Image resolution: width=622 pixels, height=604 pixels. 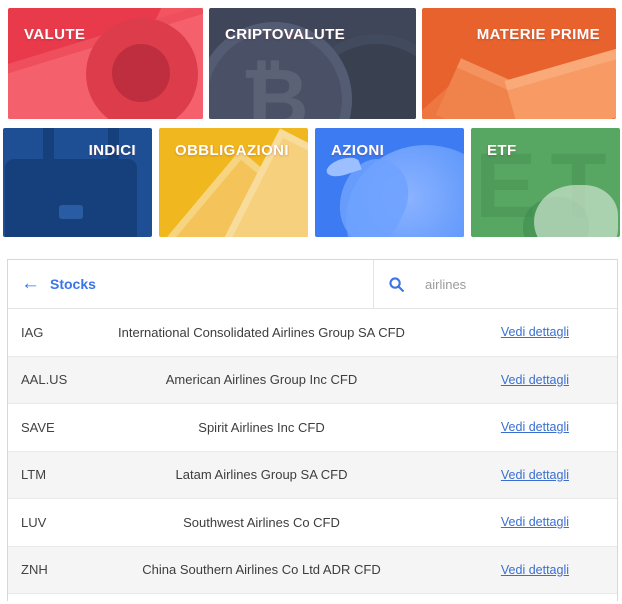 I want to click on gold-bars-image, so click(x=519, y=63).